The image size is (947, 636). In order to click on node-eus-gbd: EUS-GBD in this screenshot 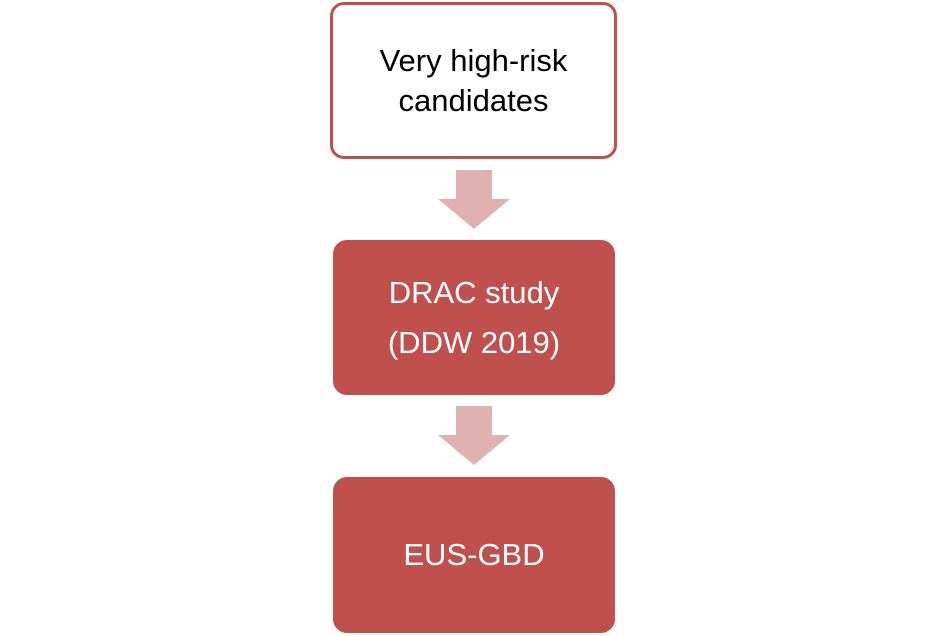, I will do `click(474, 555)`.